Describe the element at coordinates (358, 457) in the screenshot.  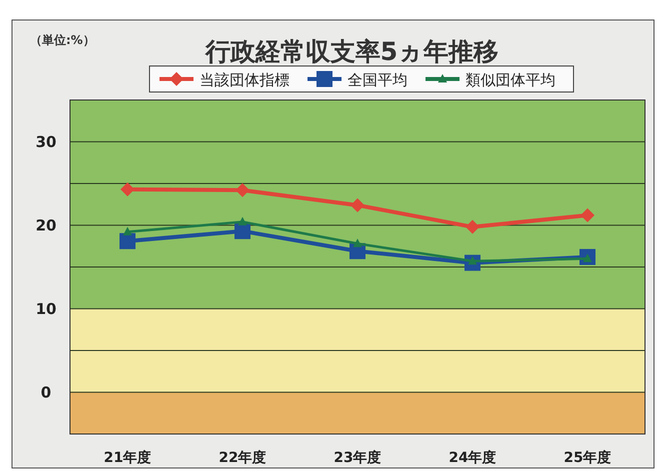
I see `x-tick-label: 23年度` at that location.